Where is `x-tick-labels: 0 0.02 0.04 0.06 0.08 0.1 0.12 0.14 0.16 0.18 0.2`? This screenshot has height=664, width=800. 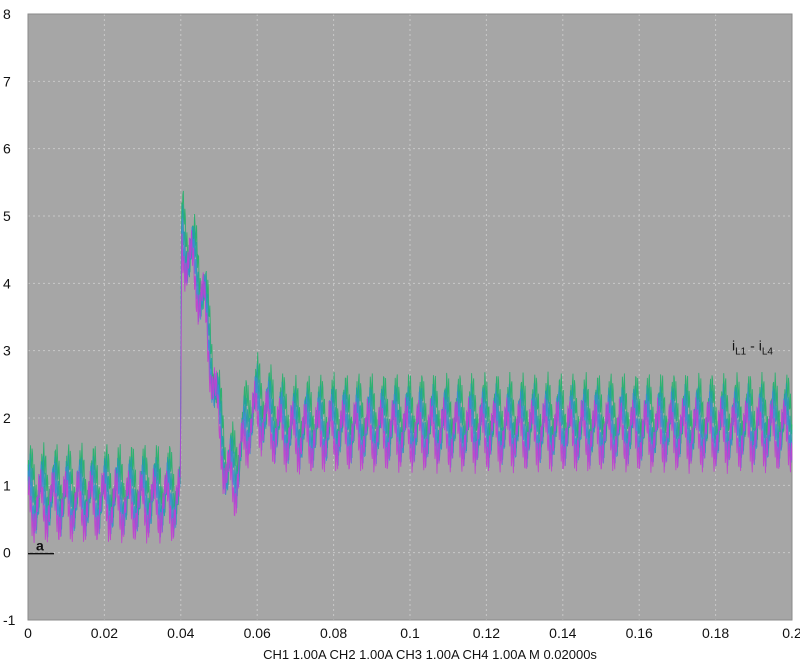
x-tick-labels: 0 0.02 0.04 0.06 0.08 0.1 0.12 0.14 0.16 0.18 0.2 is located at coordinates (412, 633).